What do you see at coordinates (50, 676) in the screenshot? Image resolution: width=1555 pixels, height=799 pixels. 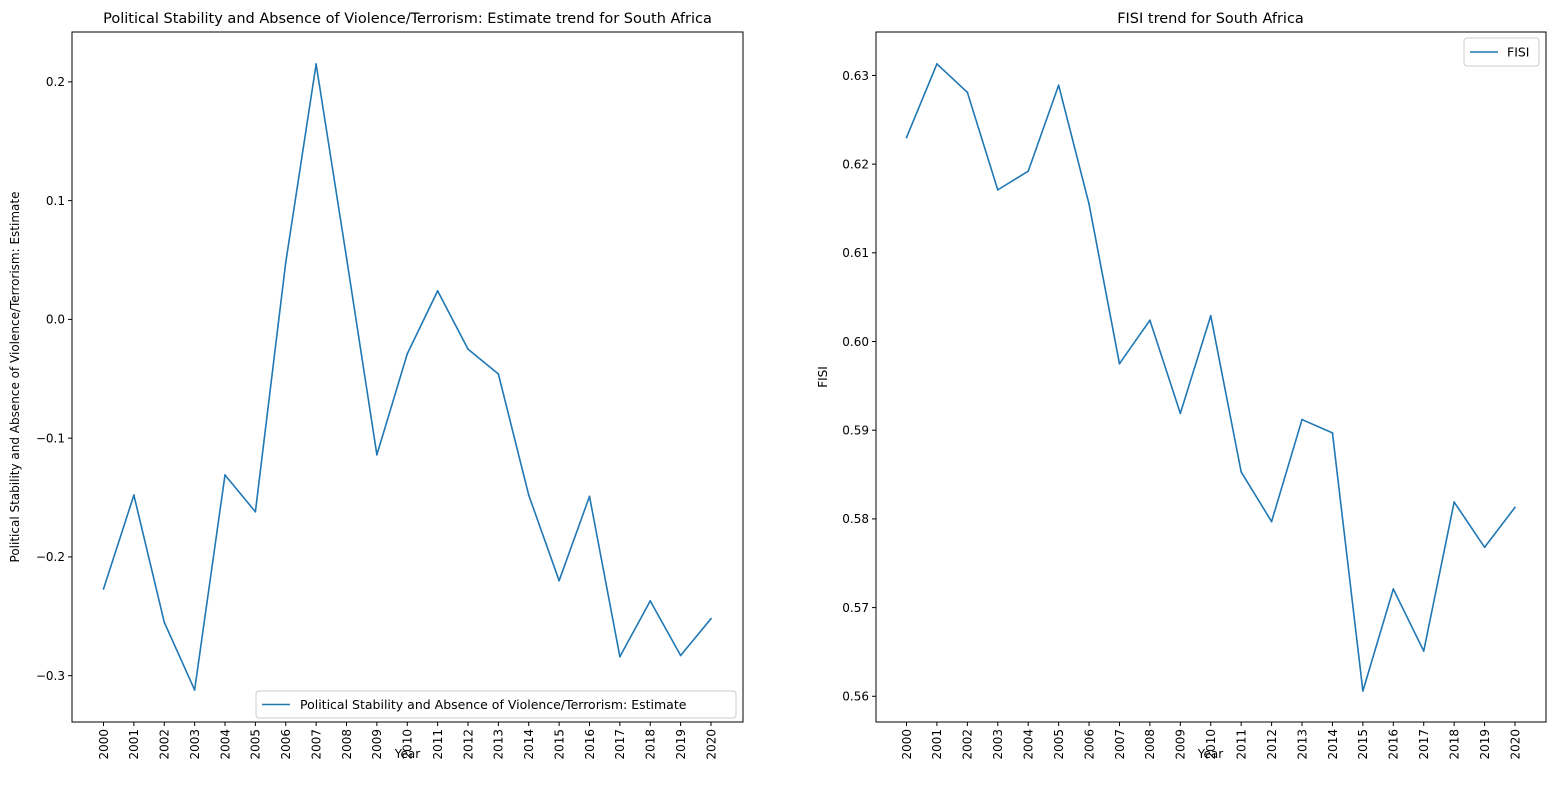 I see `y-tick-label: −0.3` at bounding box center [50, 676].